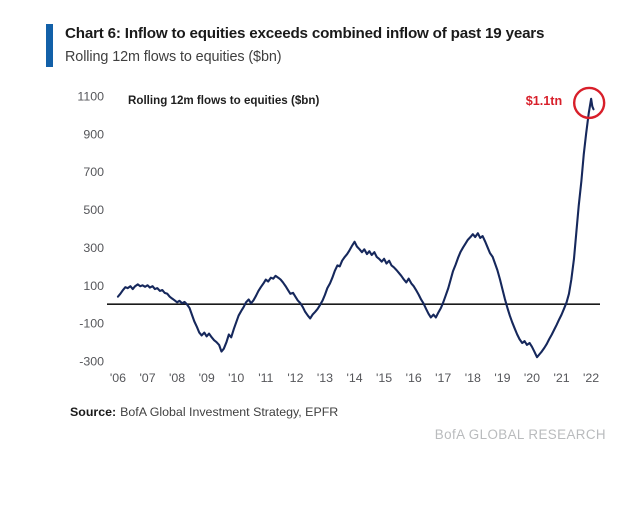  What do you see at coordinates (93, 412) in the screenshot?
I see `source-label: Source:` at bounding box center [93, 412].